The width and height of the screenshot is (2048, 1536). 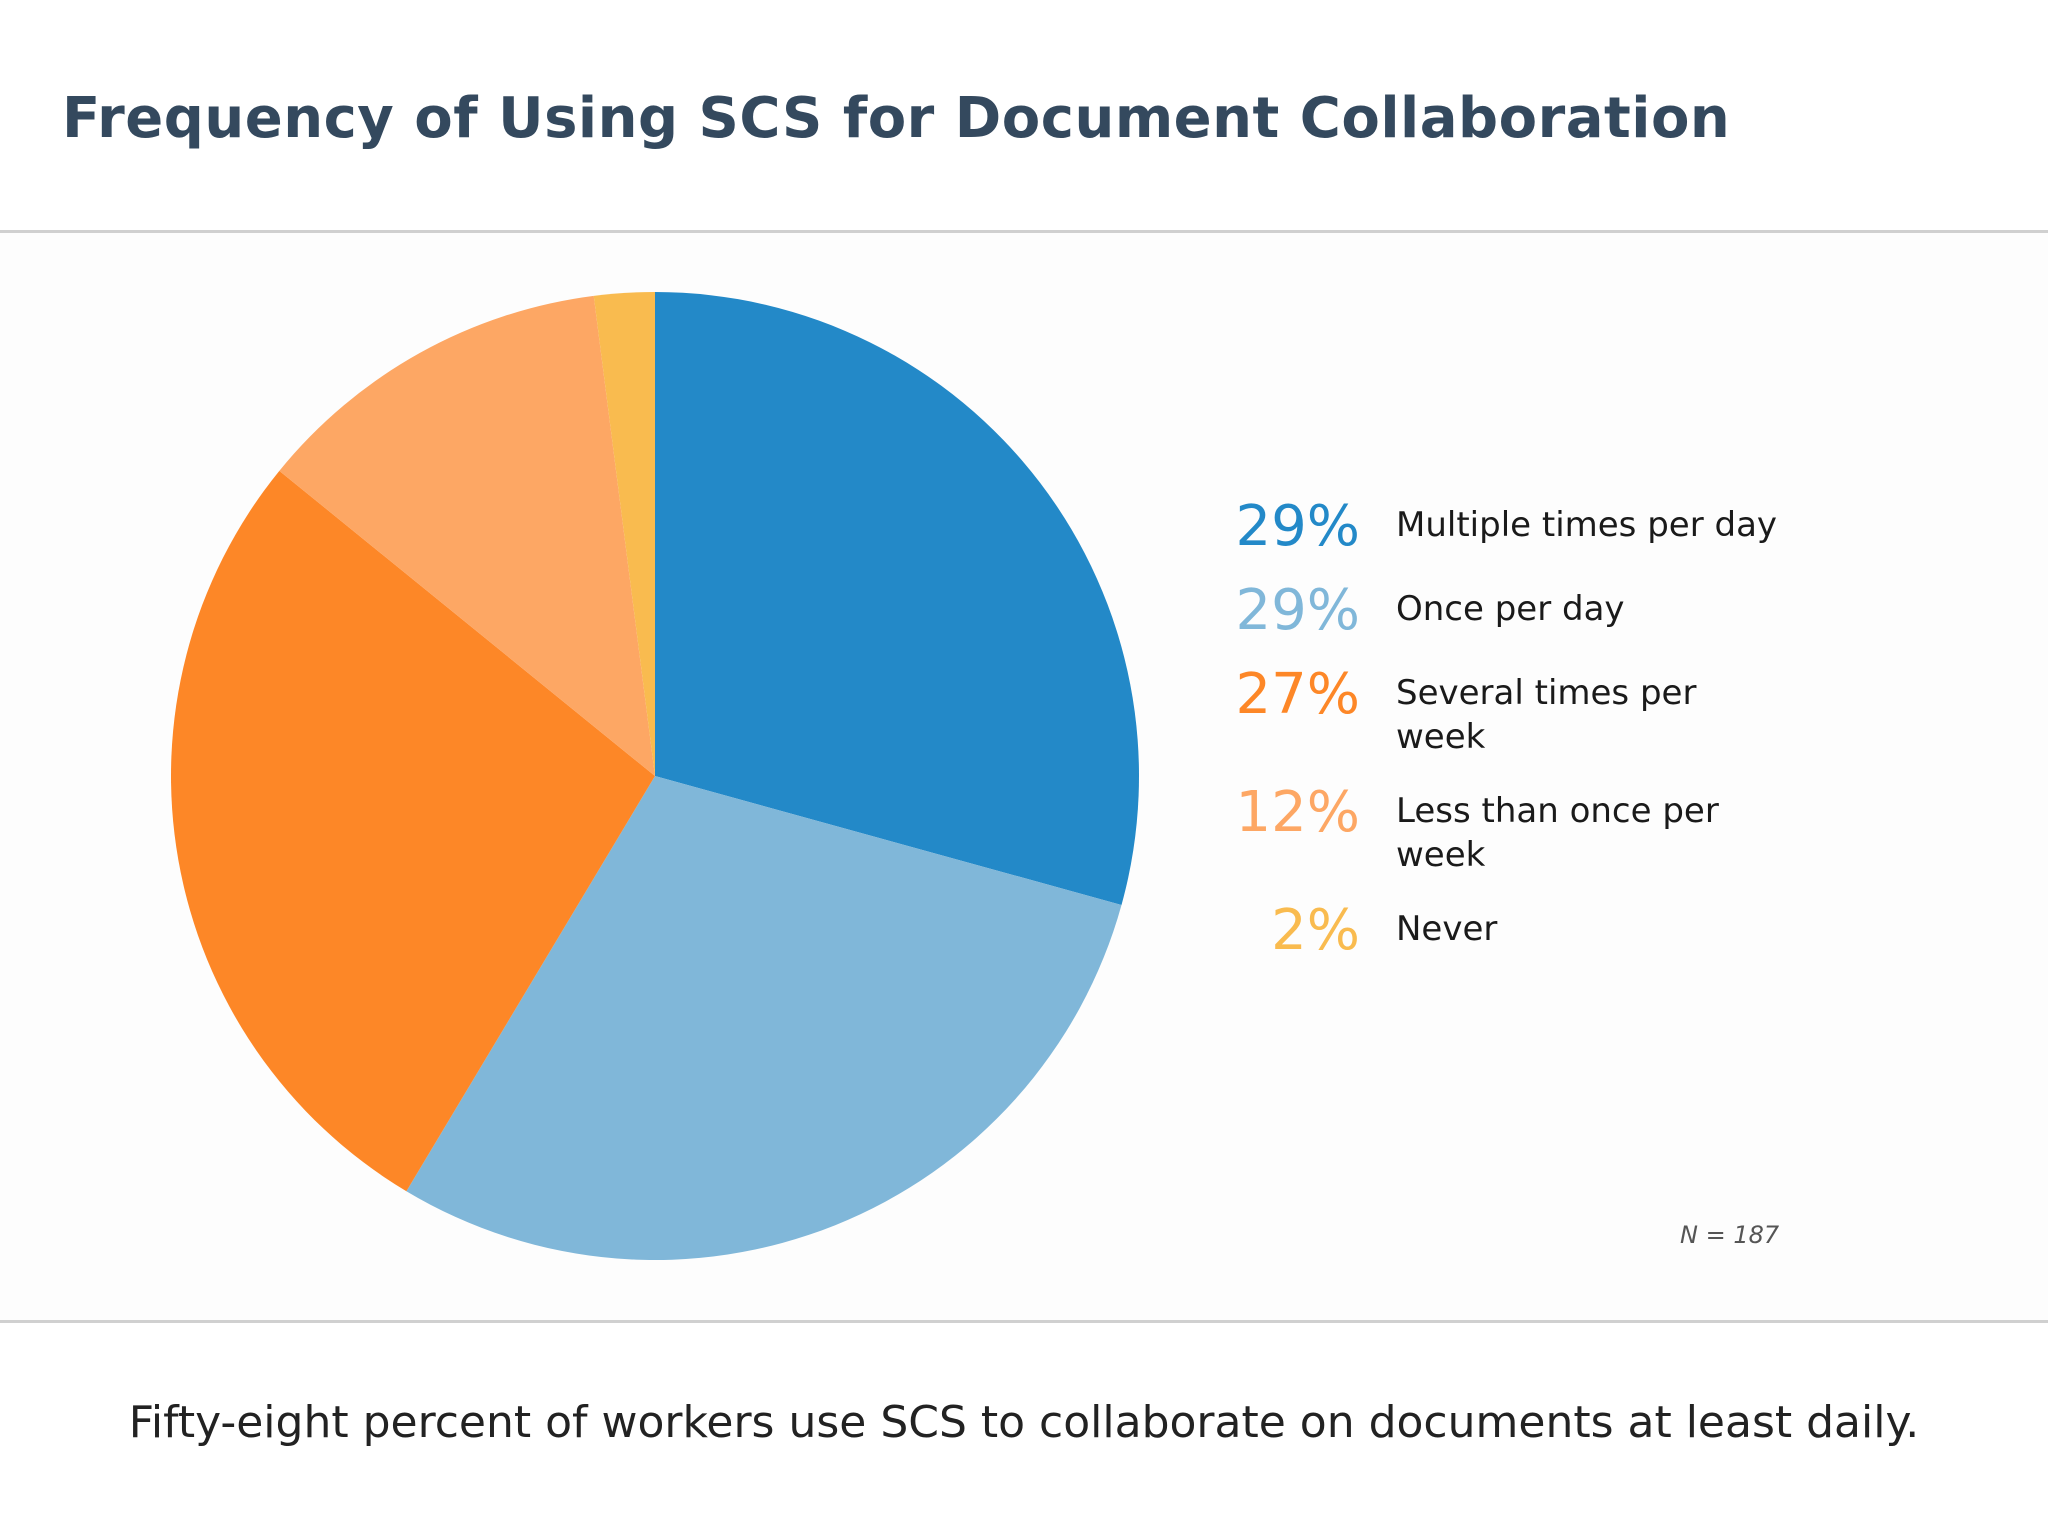 What do you see at coordinates (1024, 231) in the screenshot?
I see `top-divider` at bounding box center [1024, 231].